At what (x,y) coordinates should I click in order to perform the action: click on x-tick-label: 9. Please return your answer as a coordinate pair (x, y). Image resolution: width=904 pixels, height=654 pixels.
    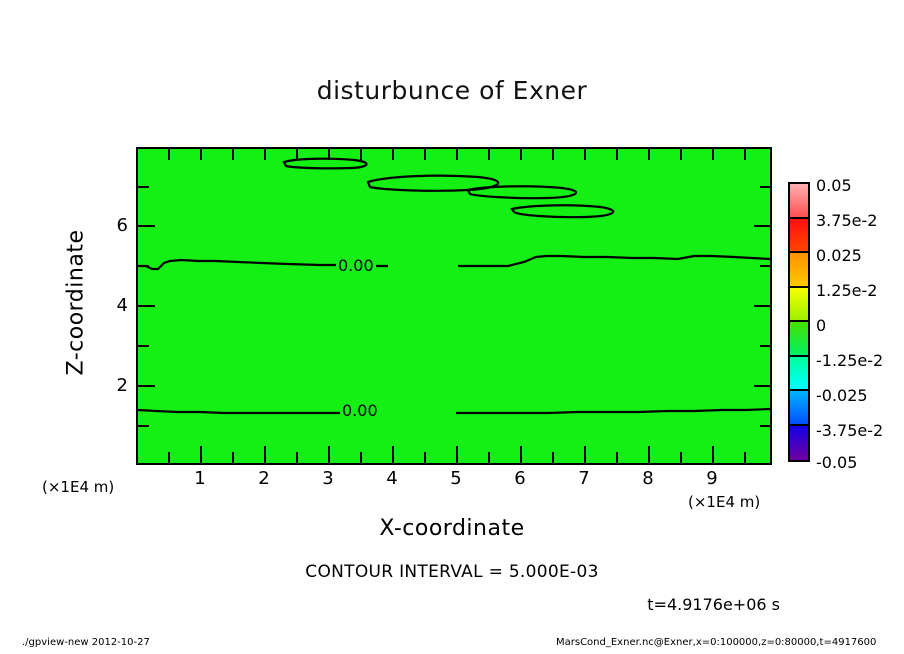
    Looking at the image, I should click on (712, 478).